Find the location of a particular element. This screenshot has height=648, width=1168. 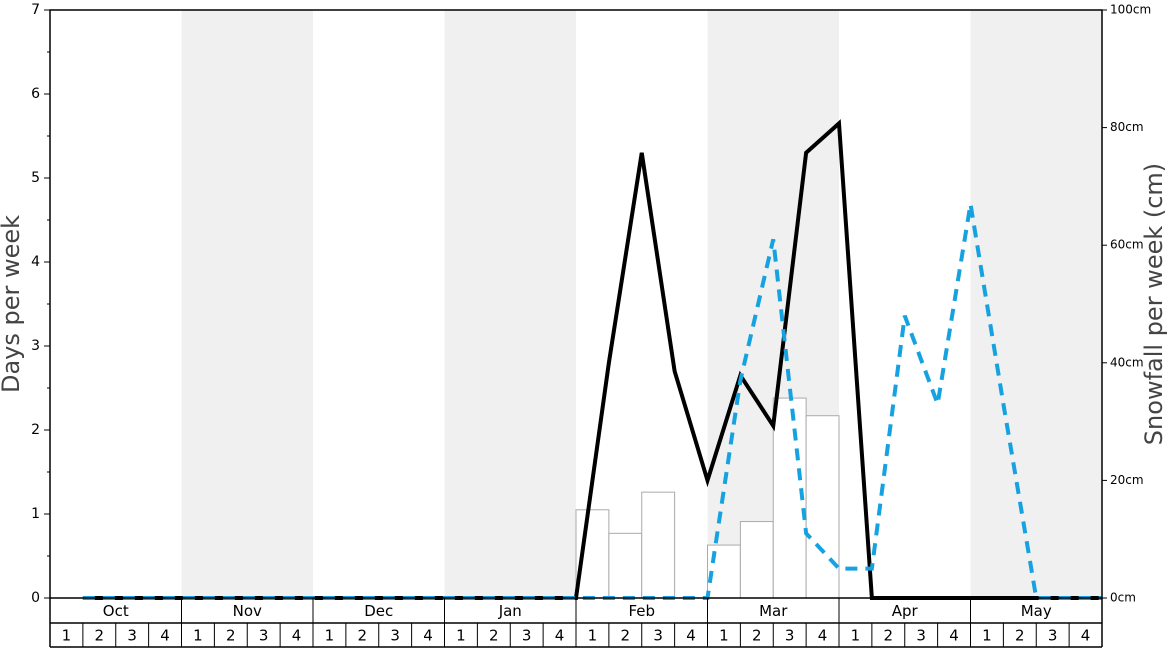

month-label: Oct is located at coordinates (116, 611).